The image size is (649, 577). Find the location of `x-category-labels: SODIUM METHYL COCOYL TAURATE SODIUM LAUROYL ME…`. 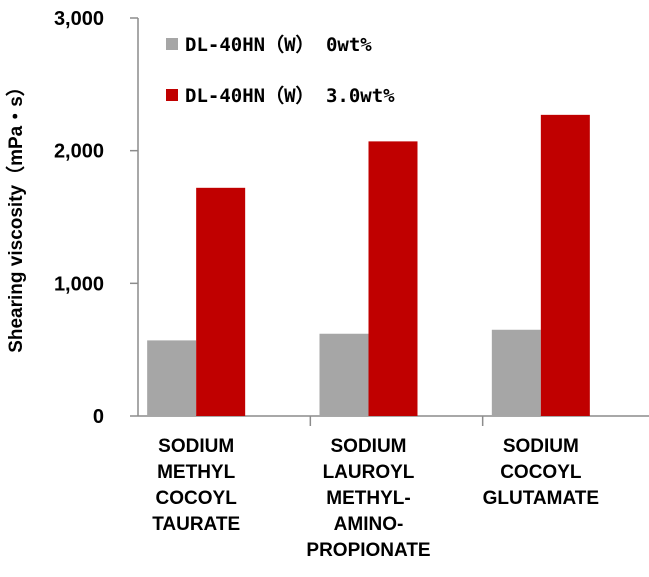

x-category-labels: SODIUM METHYL COCOYL TAURATE SODIUM LAUROYL ME… is located at coordinates (375, 498).